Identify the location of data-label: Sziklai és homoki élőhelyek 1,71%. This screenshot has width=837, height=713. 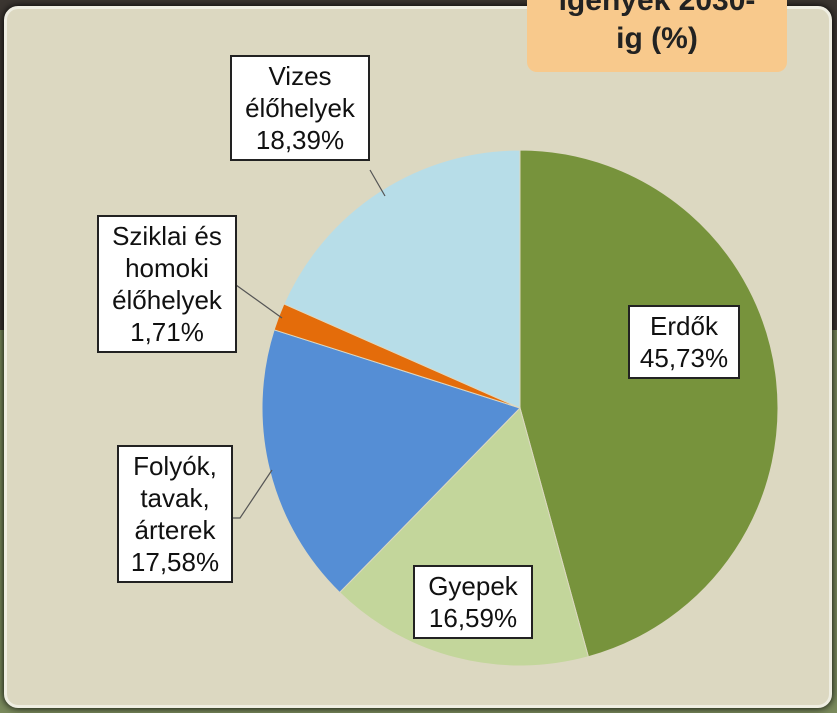
(167, 284).